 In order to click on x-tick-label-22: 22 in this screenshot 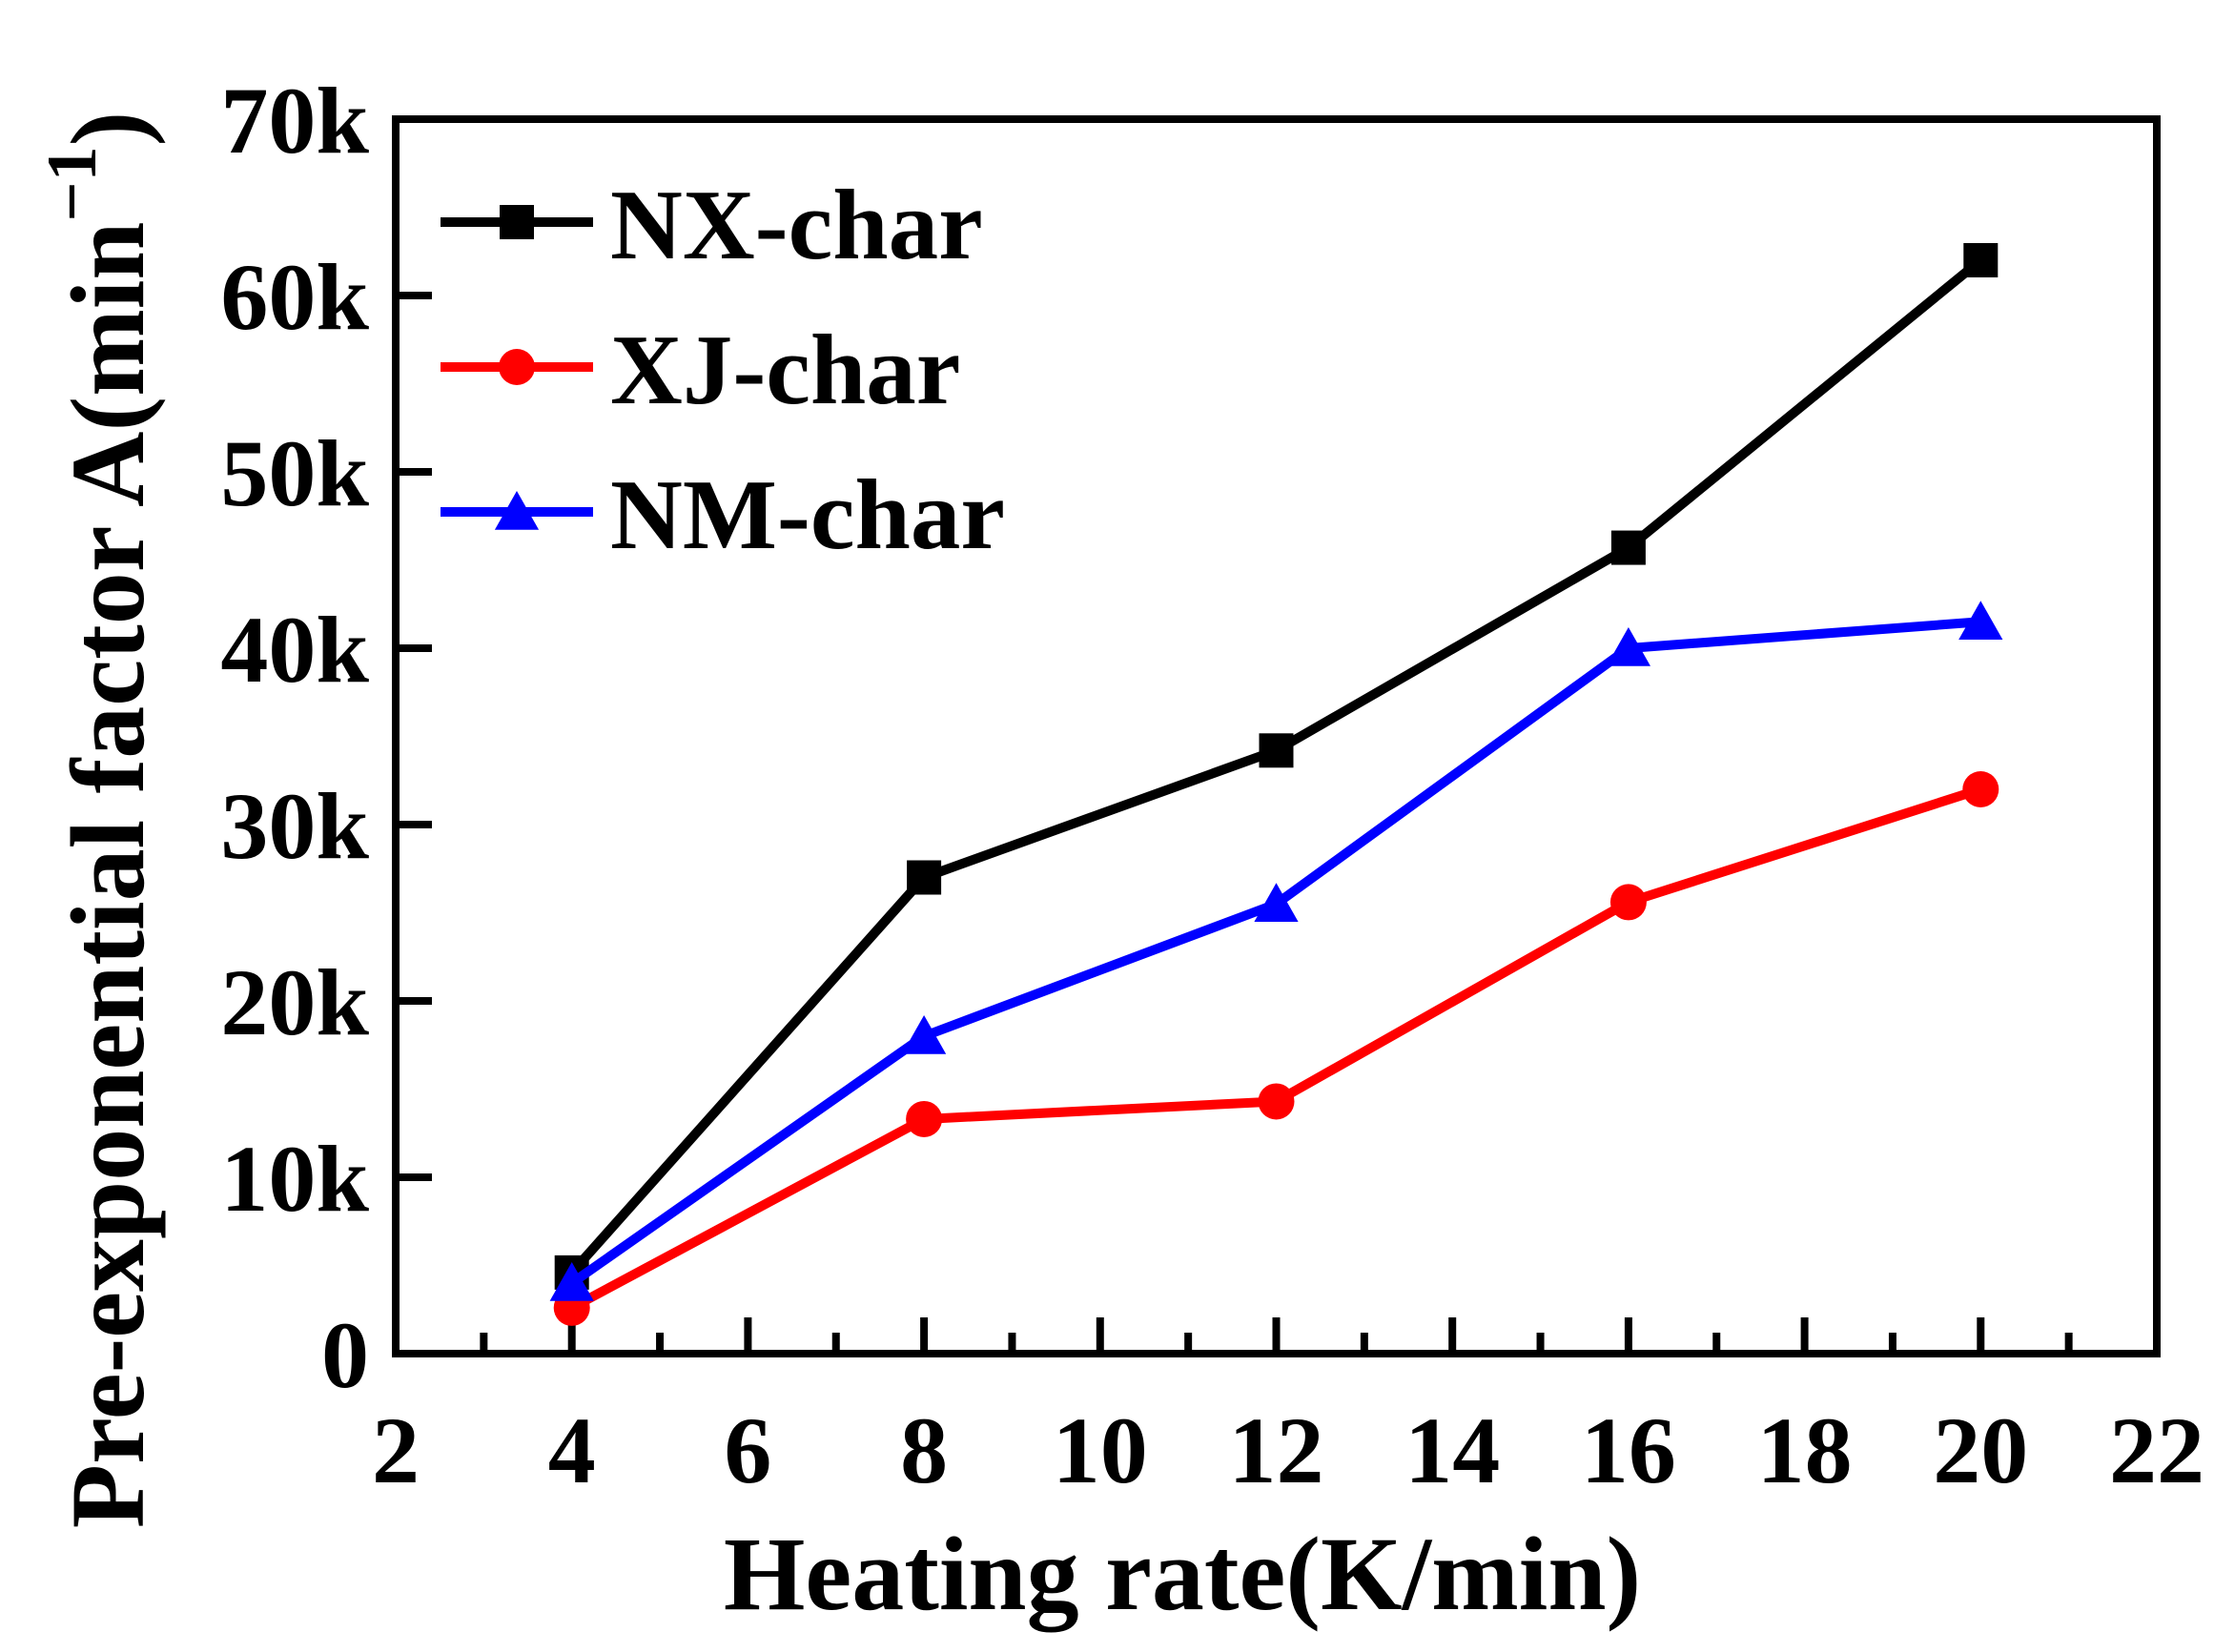, I will do `click(2157, 1450)`.